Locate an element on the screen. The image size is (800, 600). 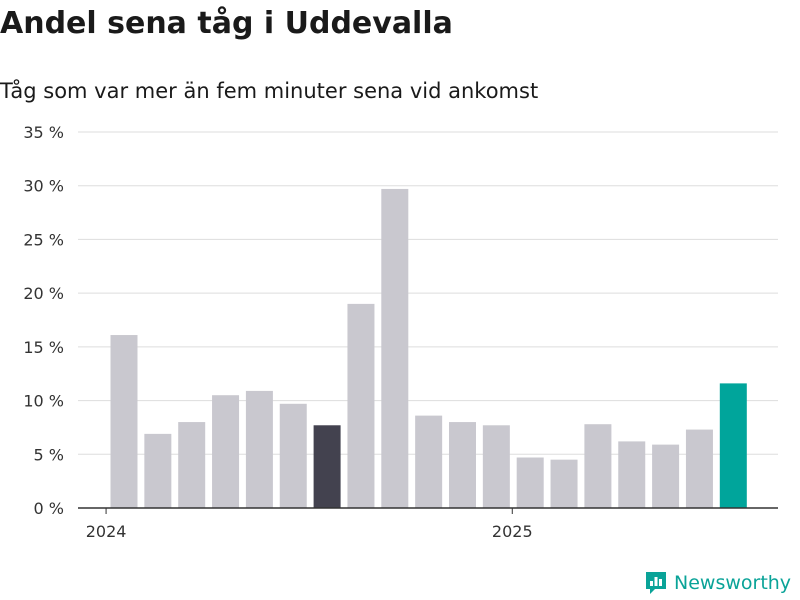
y-tick-label: 0 % is located at coordinates (49, 508).